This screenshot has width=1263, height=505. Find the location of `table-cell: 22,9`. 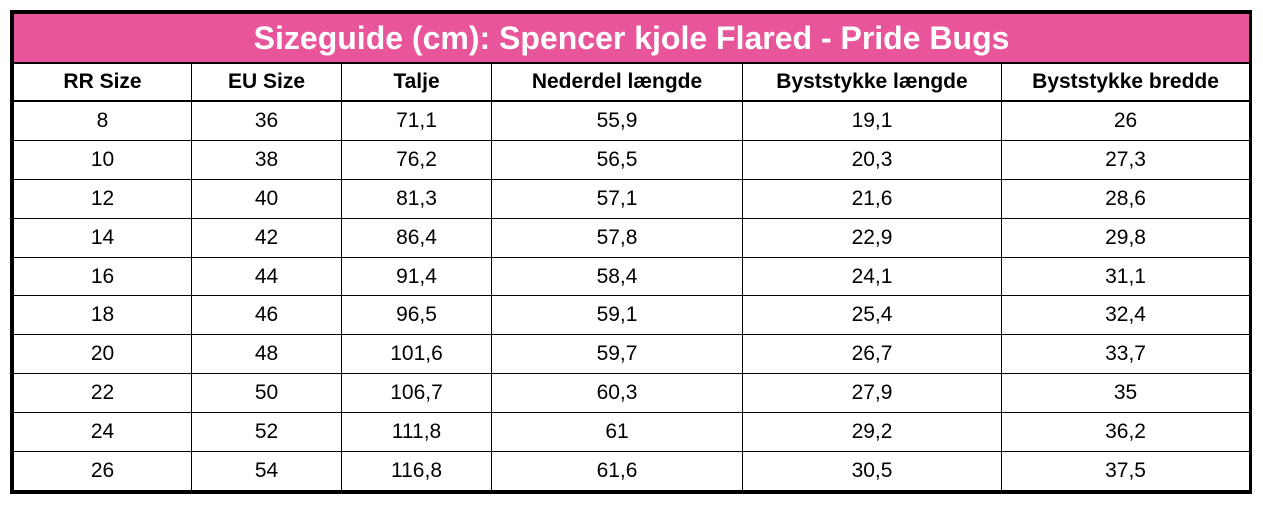

table-cell: 22,9 is located at coordinates (872, 237).